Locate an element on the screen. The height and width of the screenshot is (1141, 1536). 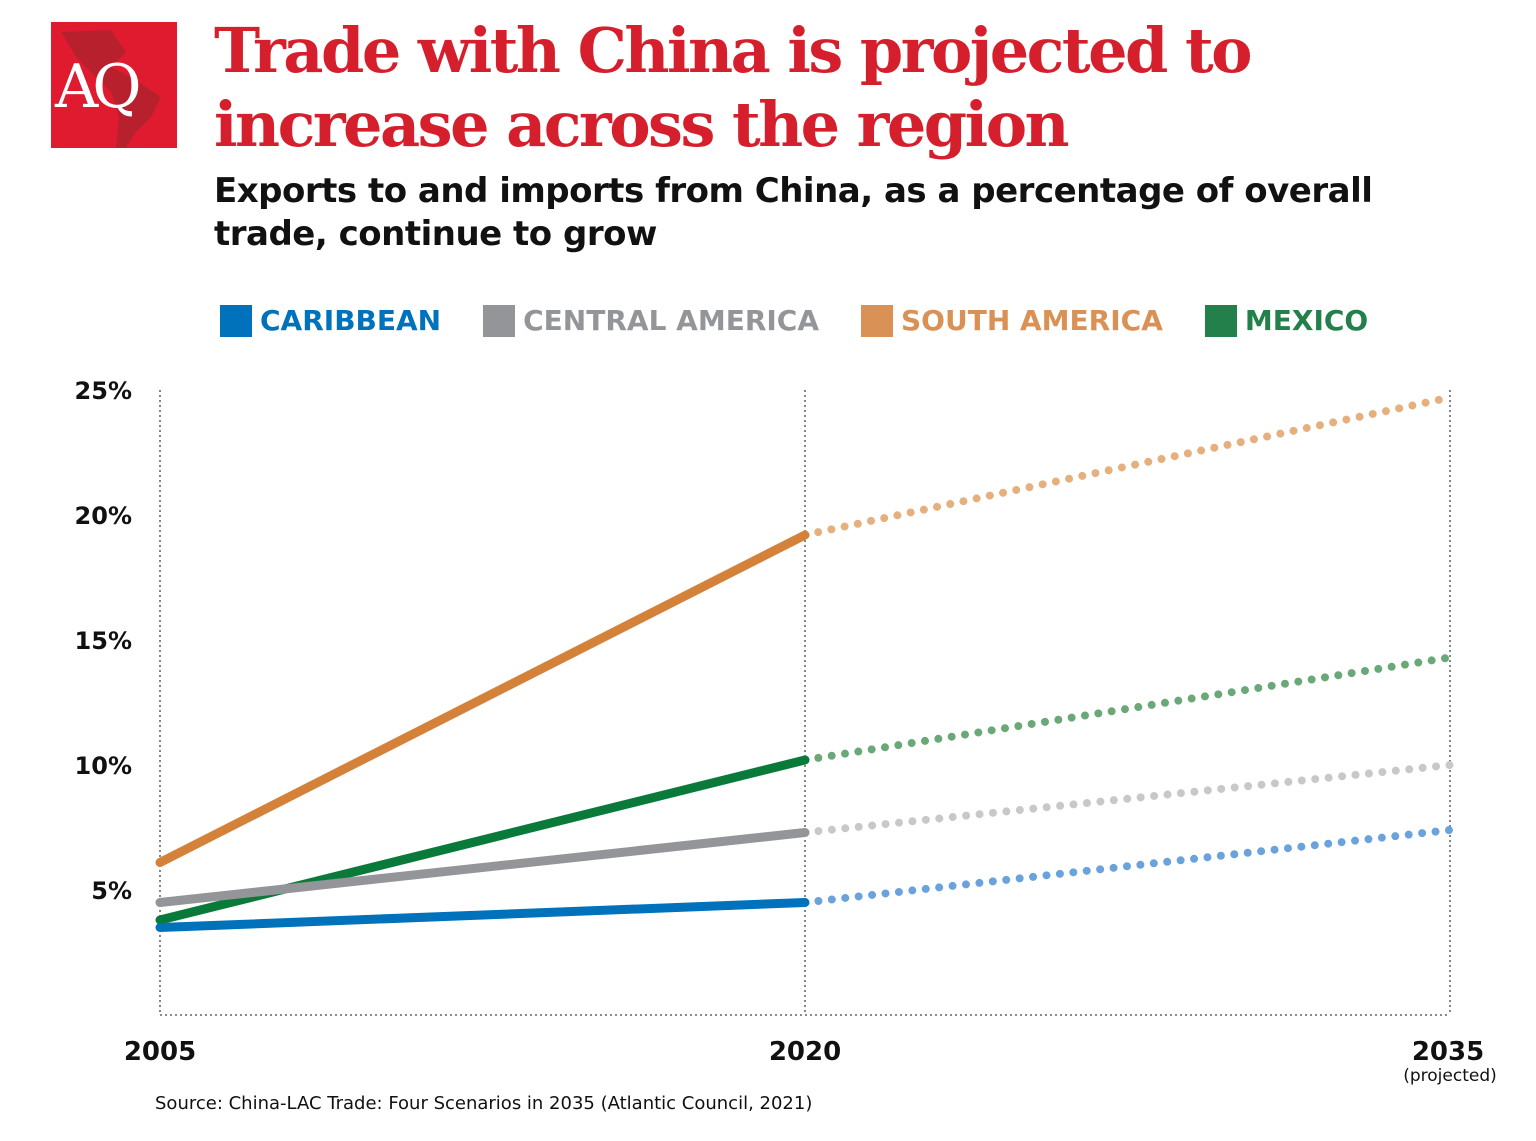
map-silhouette-icon is located at coordinates (111, 89).